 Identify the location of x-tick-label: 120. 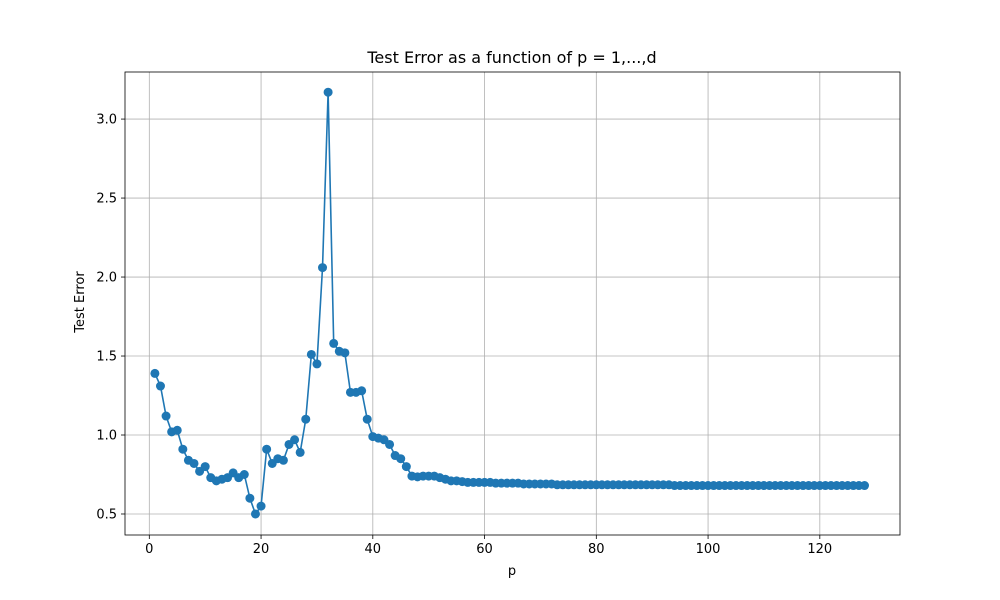
(819, 549).